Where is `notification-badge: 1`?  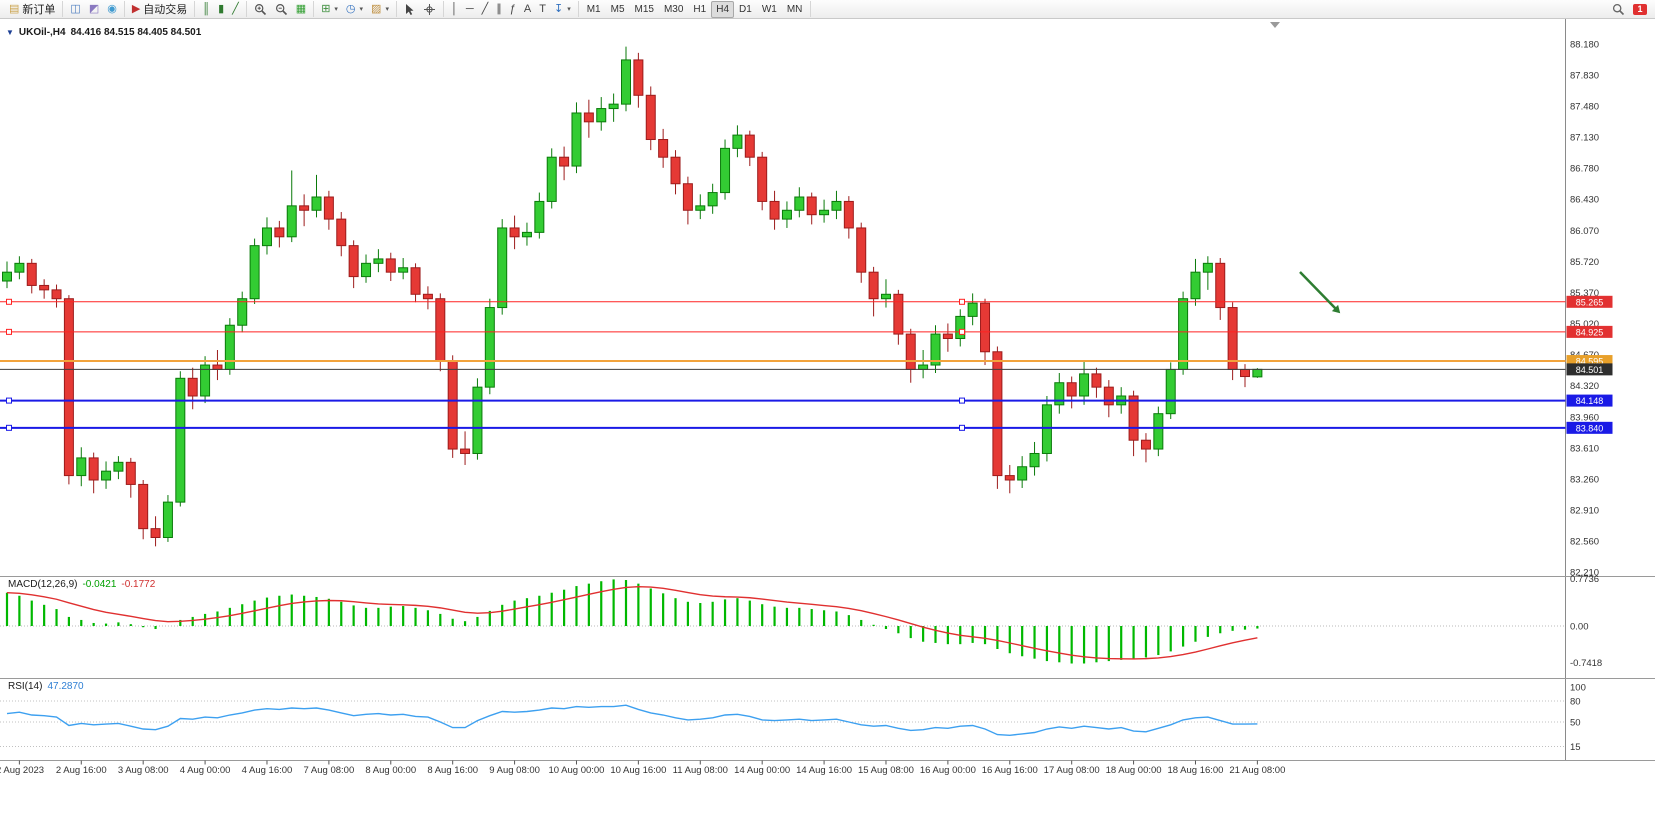 notification-badge: 1 is located at coordinates (1640, 9).